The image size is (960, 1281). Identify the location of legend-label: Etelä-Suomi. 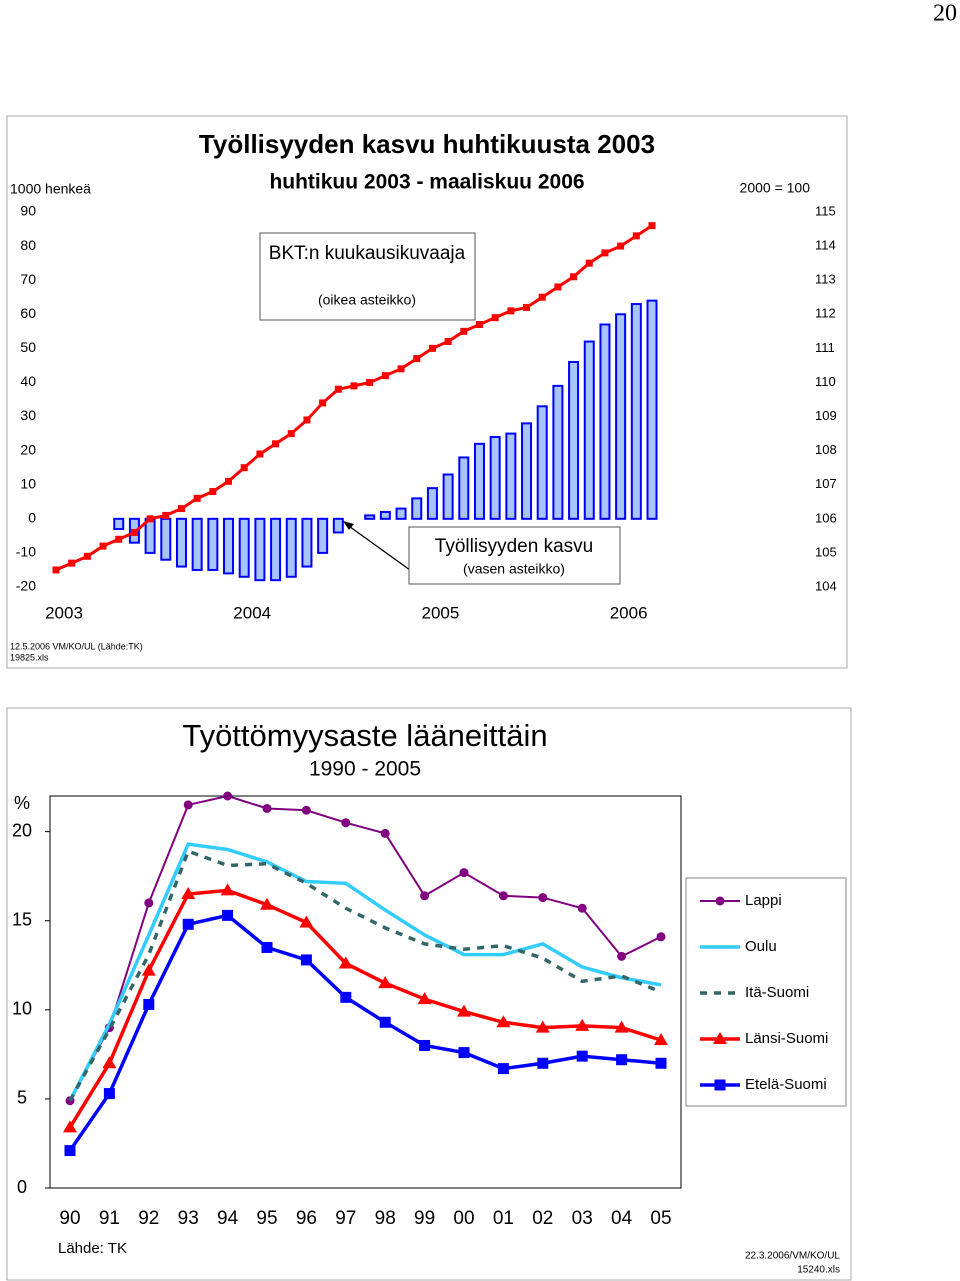
(786, 1084).